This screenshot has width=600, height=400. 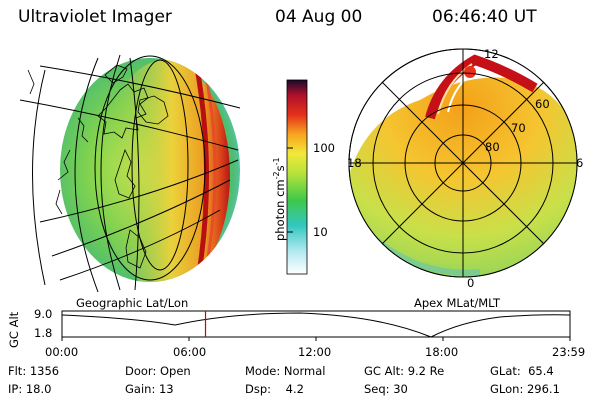 I want to click on time-label: 06:46:40 UT, so click(x=484, y=17).